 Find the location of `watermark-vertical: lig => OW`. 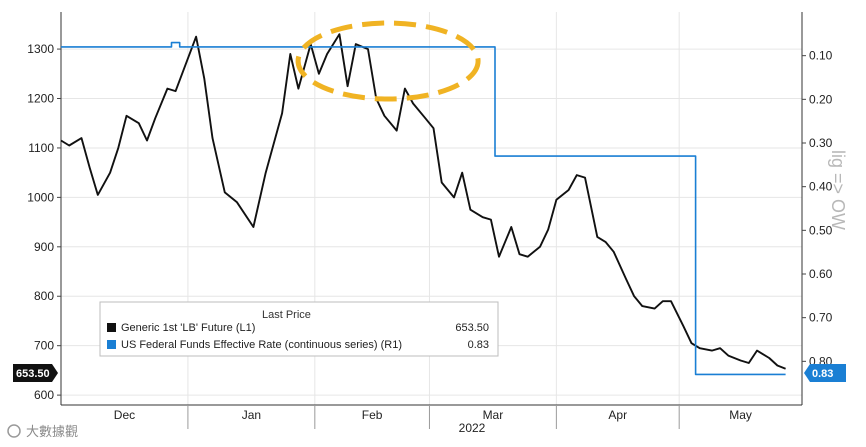

watermark-vertical: lig => OW is located at coordinates (838, 190).